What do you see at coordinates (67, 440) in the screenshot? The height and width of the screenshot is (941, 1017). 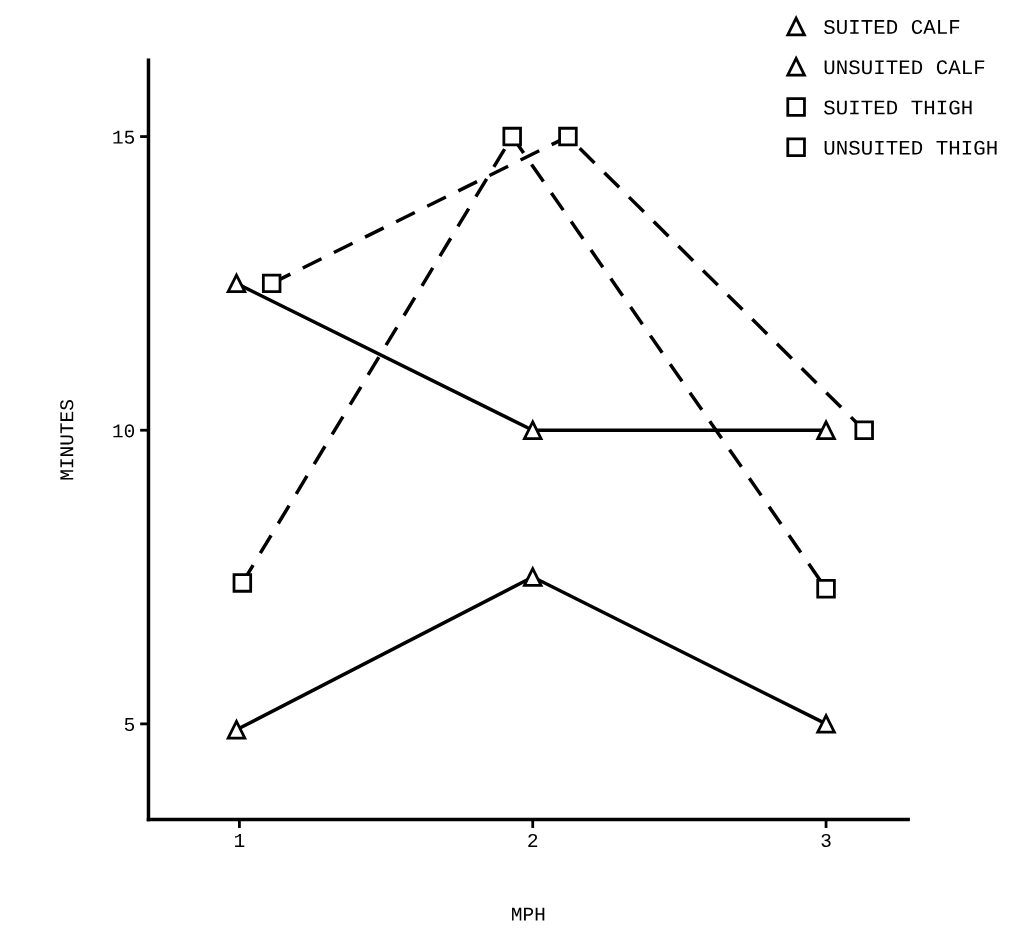 I see `y-axis-title: MINUTES` at bounding box center [67, 440].